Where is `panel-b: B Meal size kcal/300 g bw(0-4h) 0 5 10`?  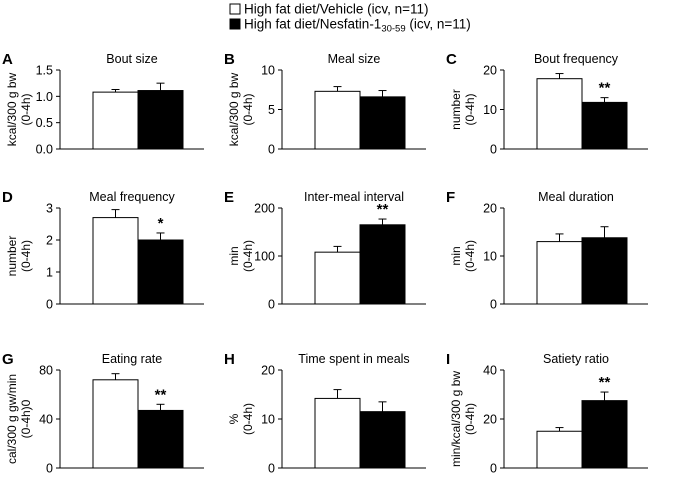
panel-b: B Meal size kcal/300 g bw(0-4h) 0 5 10 is located at coordinates (325, 104).